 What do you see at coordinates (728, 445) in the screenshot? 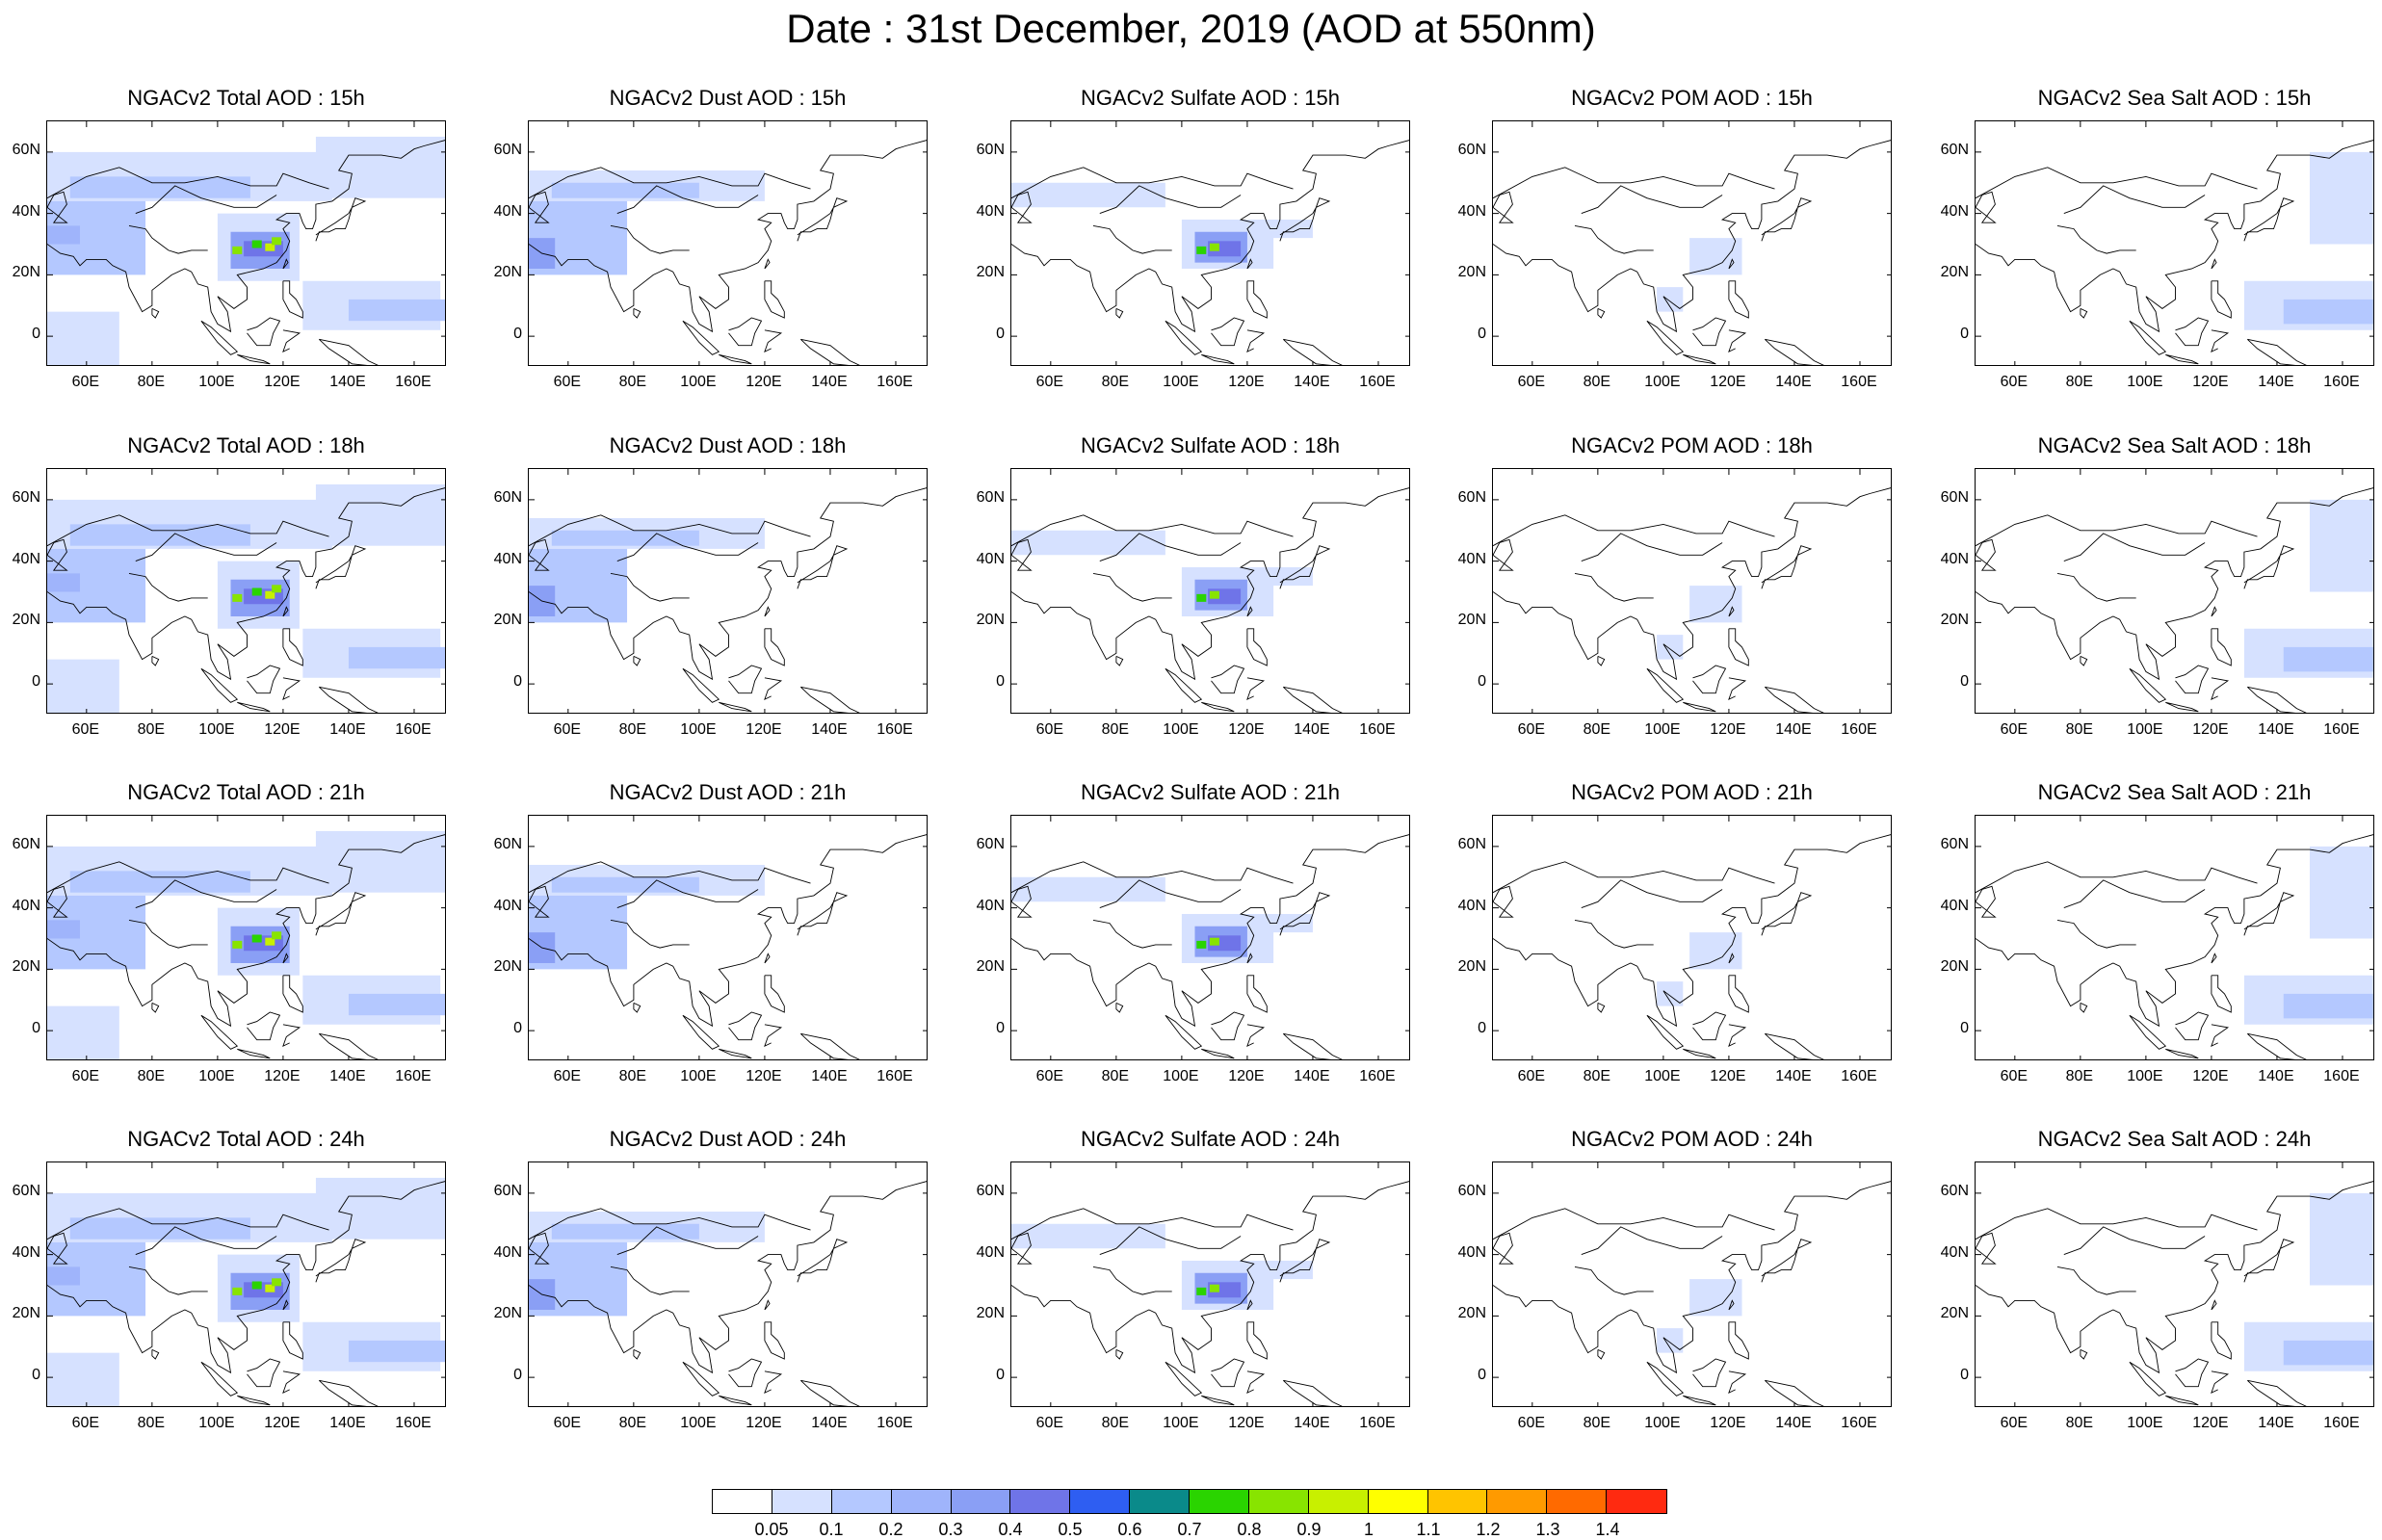
I see `panel-title: NGACv2 Dust AOD : 18h` at bounding box center [728, 445].